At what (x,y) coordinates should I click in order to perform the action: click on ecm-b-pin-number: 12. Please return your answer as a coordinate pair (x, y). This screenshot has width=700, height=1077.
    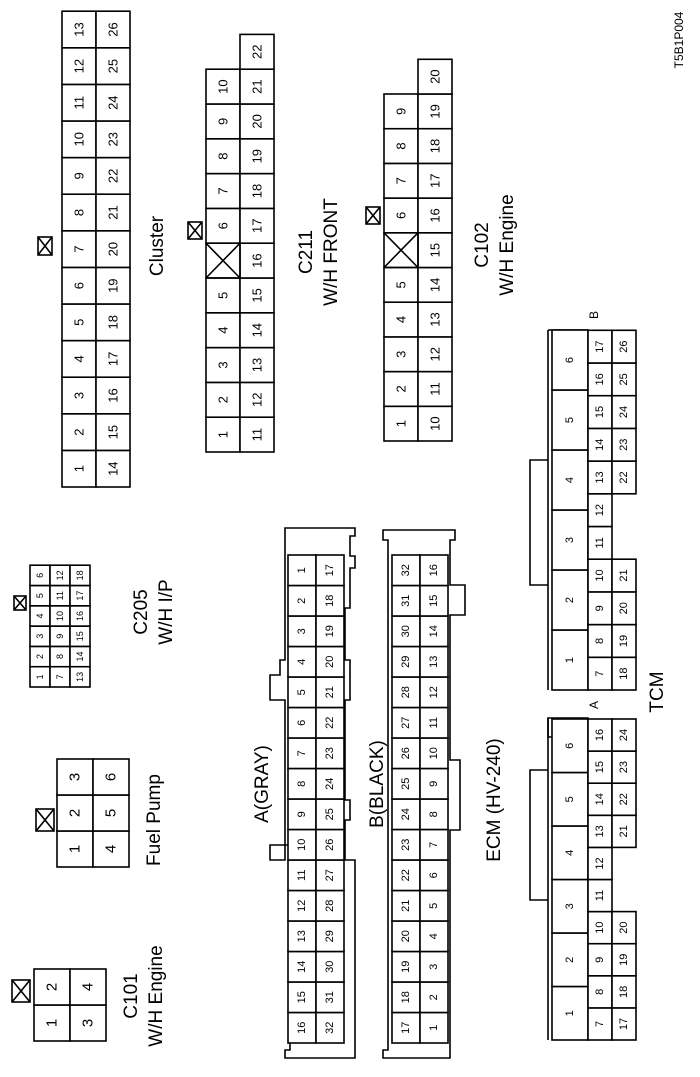
    Looking at the image, I should click on (434, 692).